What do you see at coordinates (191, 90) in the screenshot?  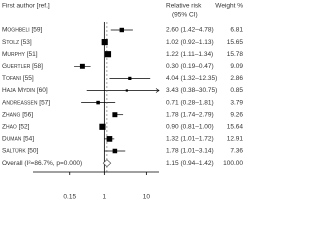 I see `estimate-label: 3.43 (0.38–30.75)` at bounding box center [191, 90].